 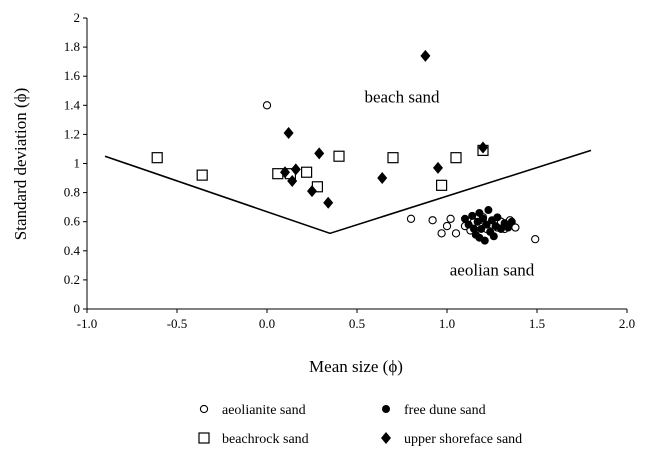 I want to click on y-tick-label: 0.8, so click(x=72, y=192).